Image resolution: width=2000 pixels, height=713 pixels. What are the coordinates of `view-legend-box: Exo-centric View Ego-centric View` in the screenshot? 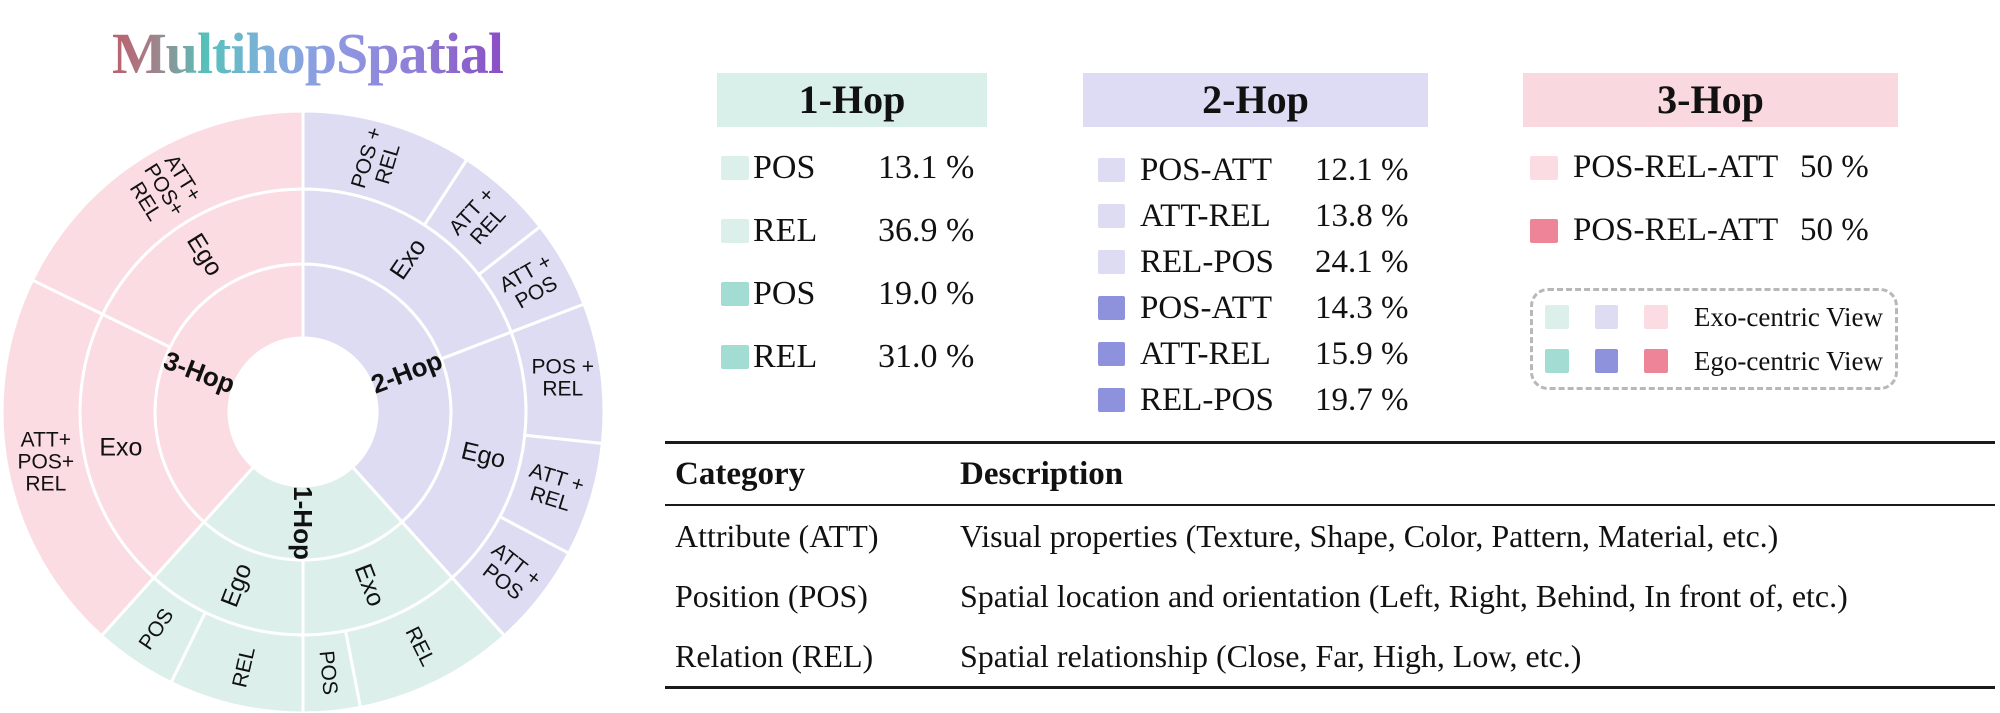 It's located at (1714, 339).